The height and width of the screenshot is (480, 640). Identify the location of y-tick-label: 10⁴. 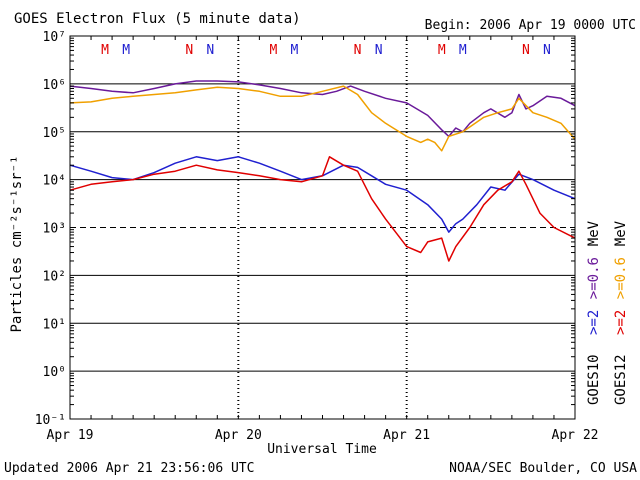
(54, 181).